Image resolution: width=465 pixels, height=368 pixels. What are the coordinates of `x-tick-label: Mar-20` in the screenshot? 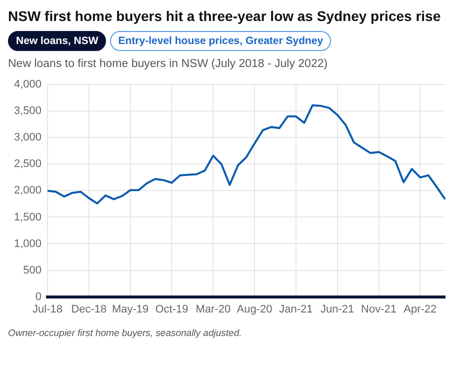 It's located at (213, 309).